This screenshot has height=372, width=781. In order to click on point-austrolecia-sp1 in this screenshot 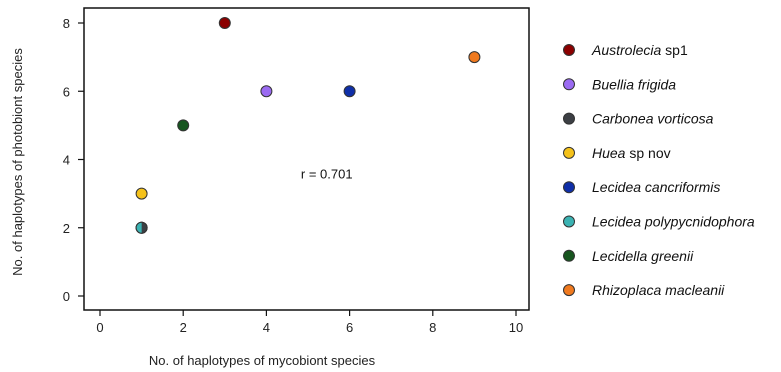, I will do `click(224, 23)`.